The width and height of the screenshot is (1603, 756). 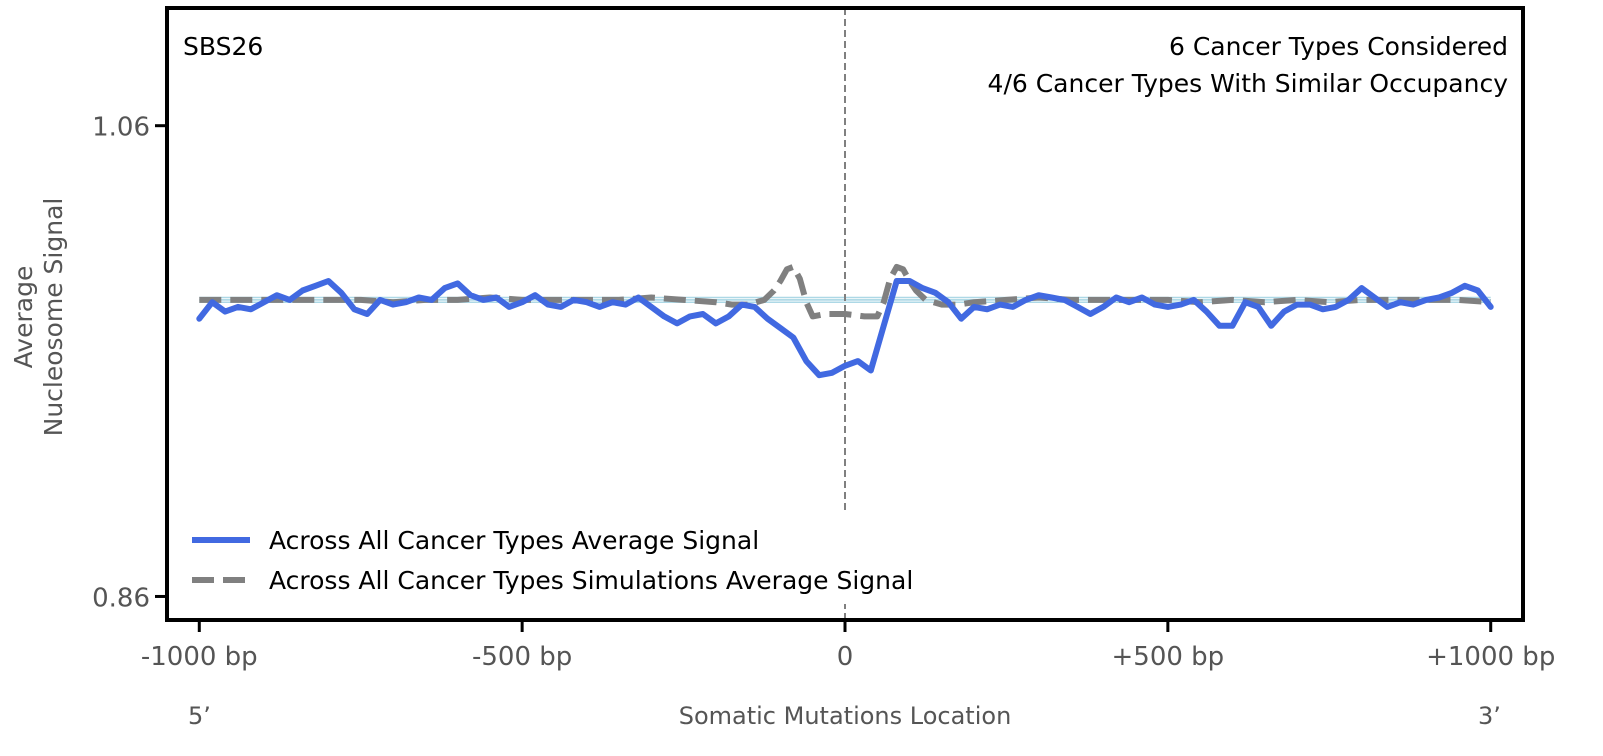 What do you see at coordinates (121, 598) in the screenshot?
I see `y-tick-label-1: 0.86` at bounding box center [121, 598].